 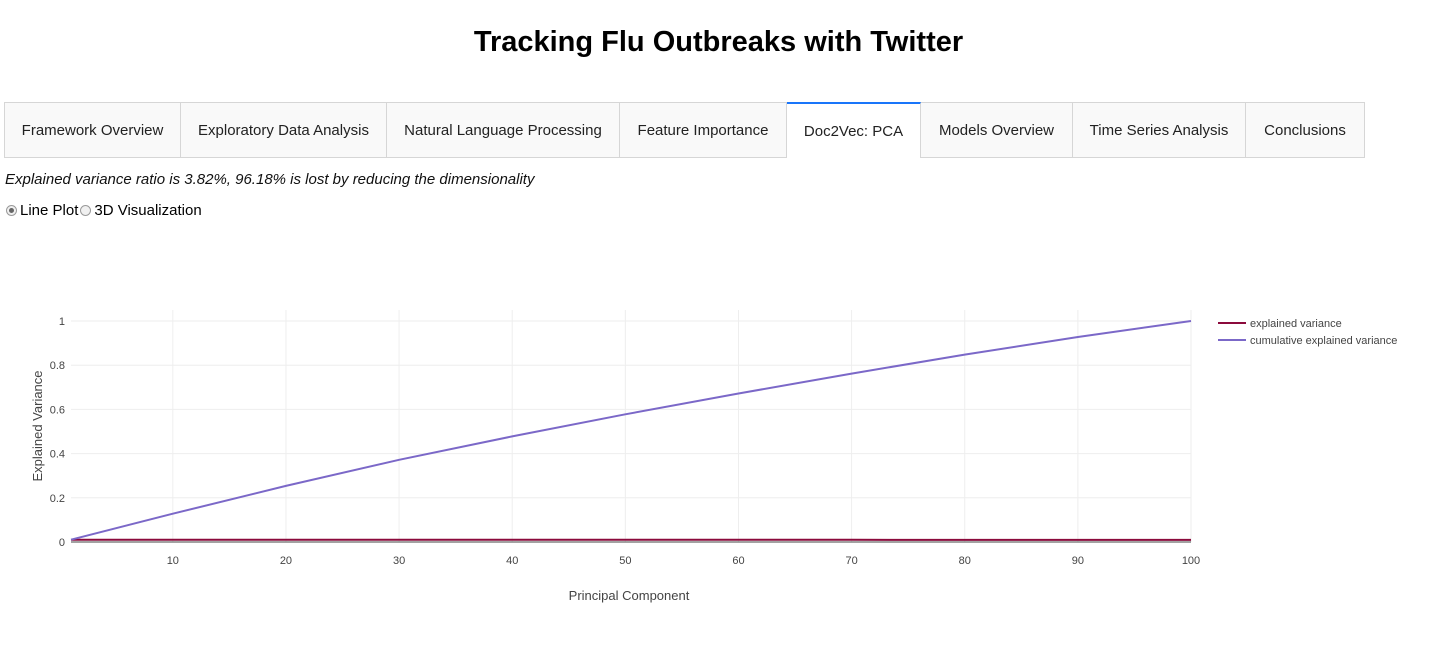 What do you see at coordinates (57, 455) in the screenshot?
I see `y-tick-label: 0.4` at bounding box center [57, 455].